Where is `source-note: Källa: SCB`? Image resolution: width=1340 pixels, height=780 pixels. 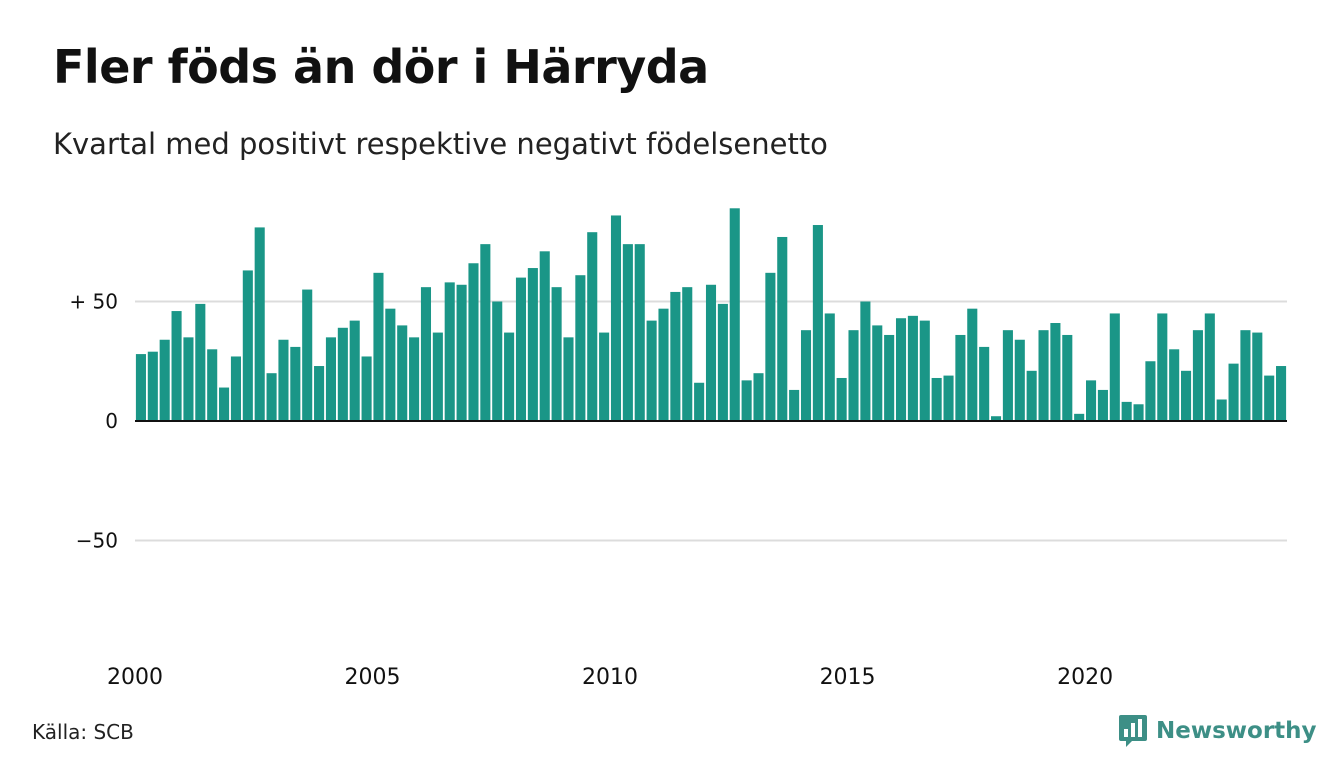
source-note: Källa: SCB is located at coordinates (83, 732).